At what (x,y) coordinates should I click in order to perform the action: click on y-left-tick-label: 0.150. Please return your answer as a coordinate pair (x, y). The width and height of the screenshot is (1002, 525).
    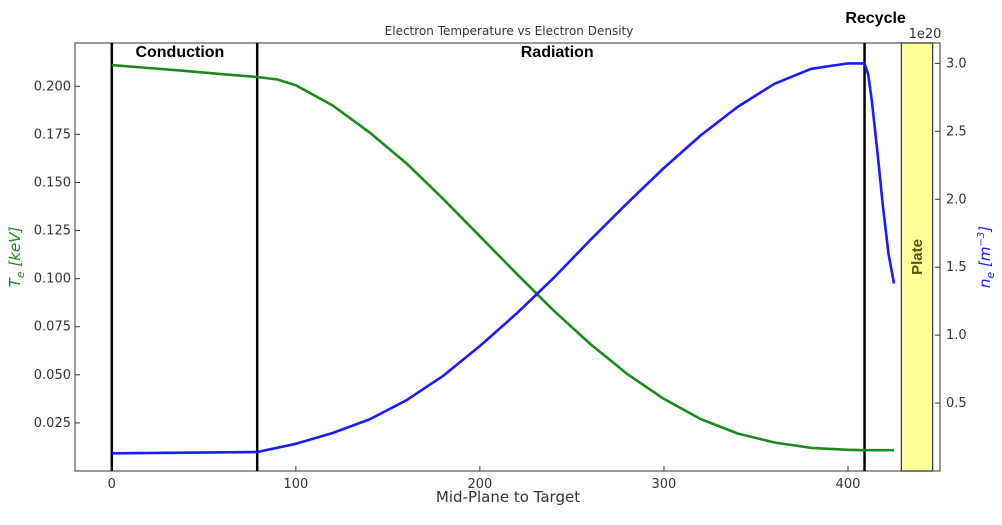
    Looking at the image, I should click on (52, 182).